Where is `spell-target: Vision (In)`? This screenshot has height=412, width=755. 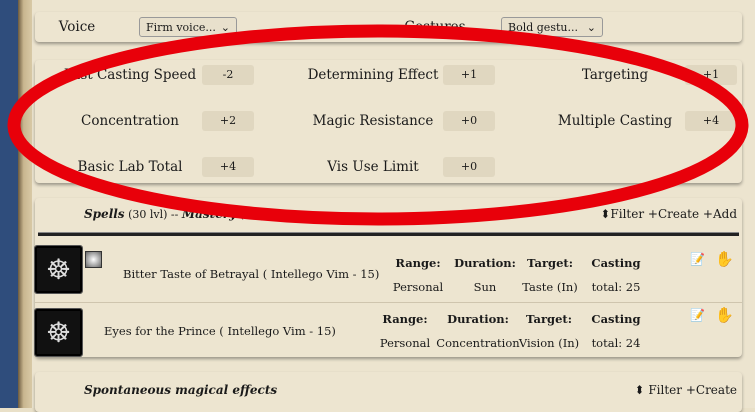
spell-target: Vision (In) is located at coordinates (549, 343).